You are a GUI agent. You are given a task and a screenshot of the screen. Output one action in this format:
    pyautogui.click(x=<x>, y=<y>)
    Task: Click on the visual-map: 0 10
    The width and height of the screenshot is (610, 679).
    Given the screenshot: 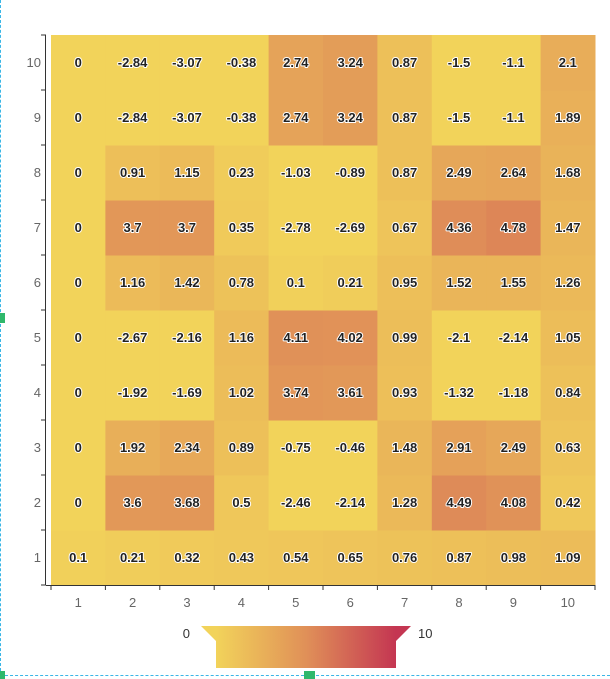 What is the action you would take?
    pyautogui.click(x=308, y=647)
    